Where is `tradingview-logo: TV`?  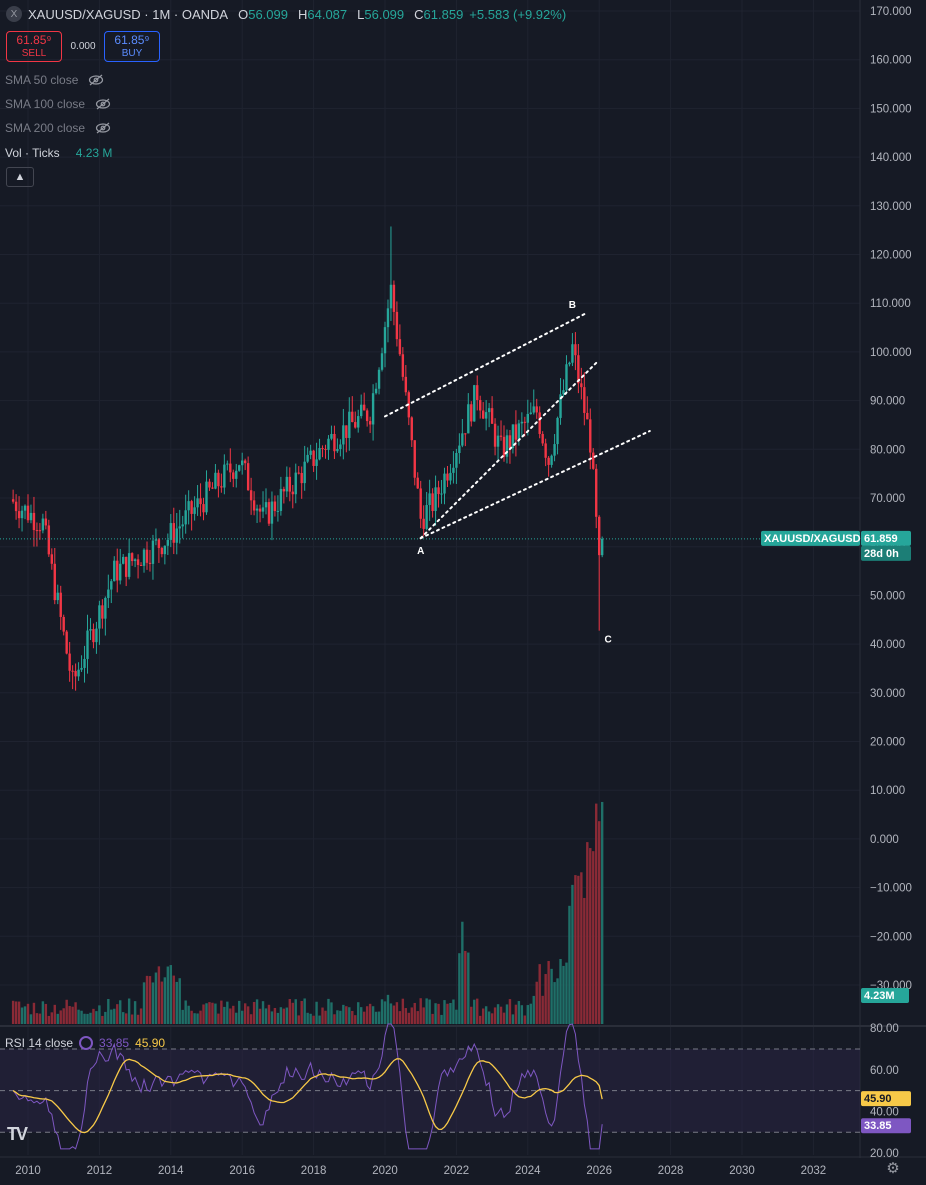 tradingview-logo: TV is located at coordinates (17, 1134).